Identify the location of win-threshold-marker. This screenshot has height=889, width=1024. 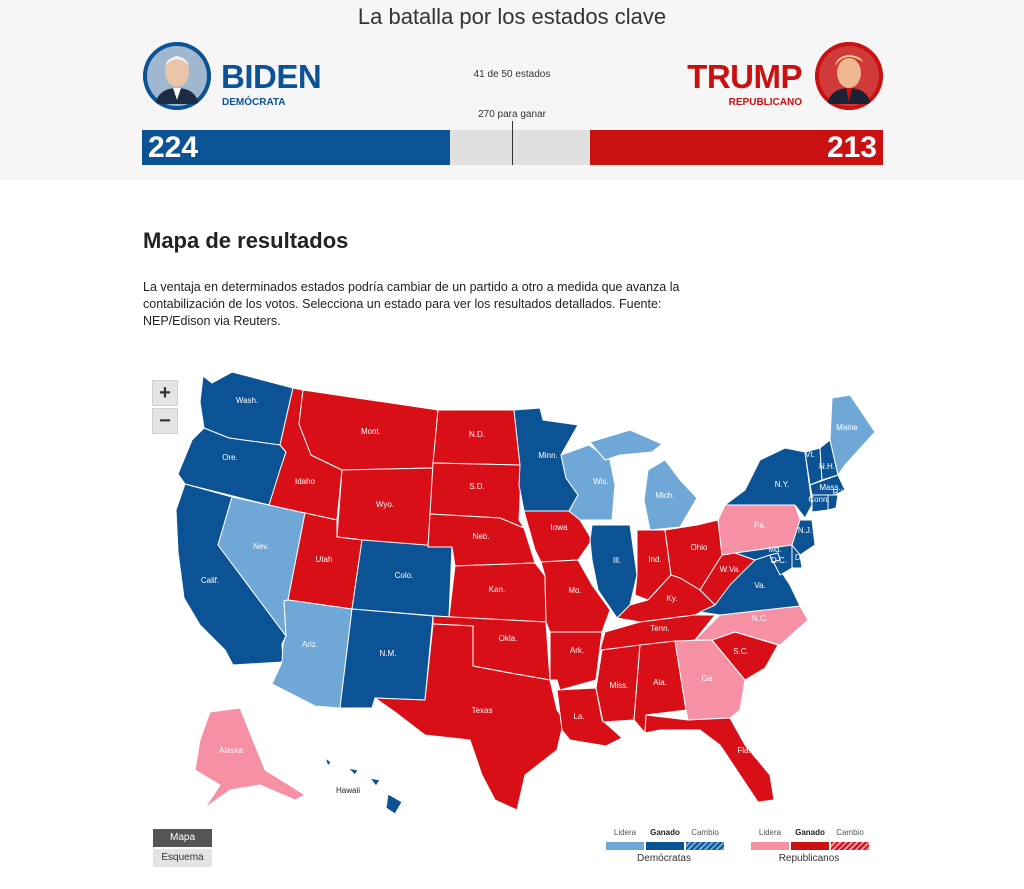
(512, 143).